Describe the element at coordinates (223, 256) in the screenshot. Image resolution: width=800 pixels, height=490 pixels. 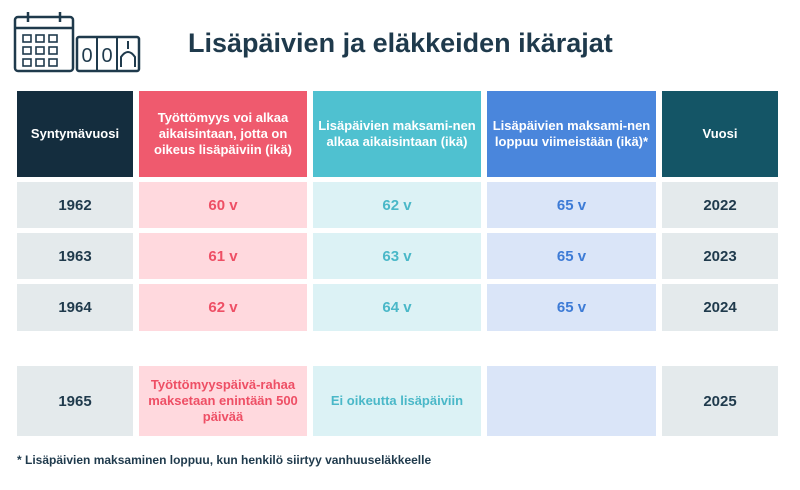
I see `table-cell-unemployment-age: 61 v` at that location.